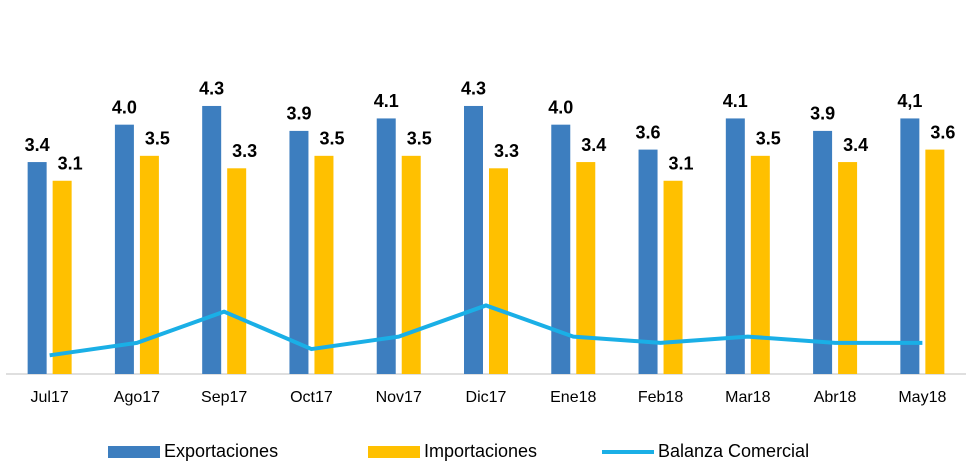 This screenshot has height=471, width=980. I want to click on x-tick-label: Ene18, so click(573, 397).